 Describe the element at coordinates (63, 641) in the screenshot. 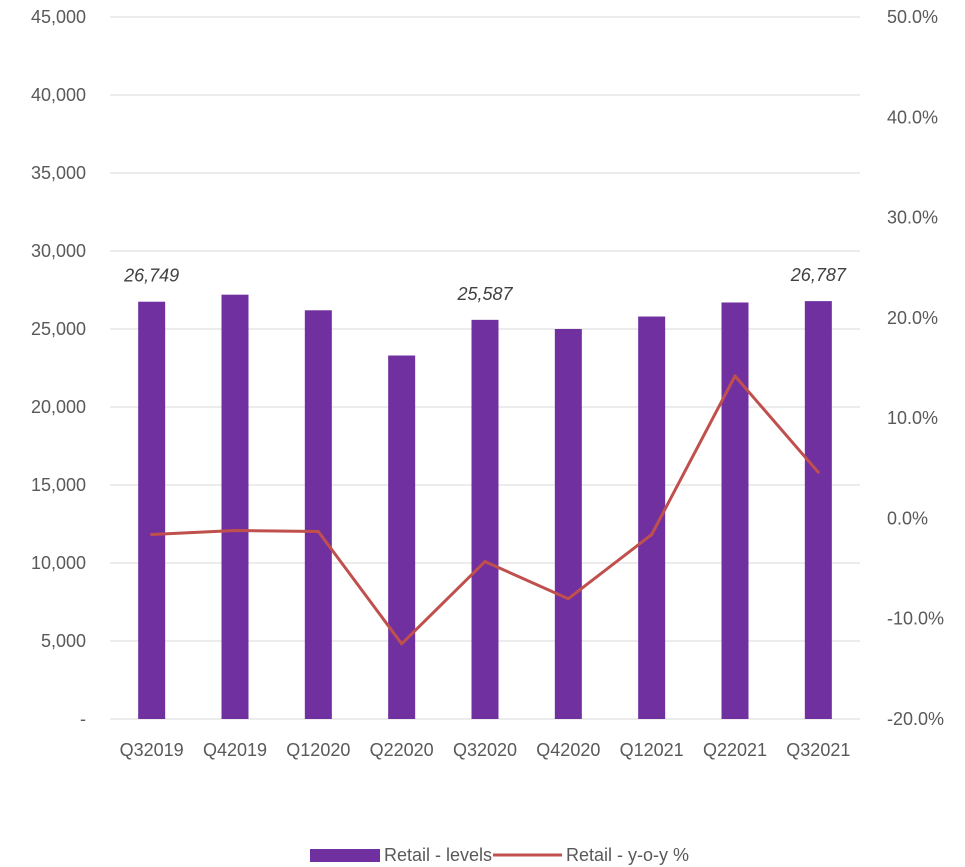

I see `left-tick-label: 5,000` at that location.